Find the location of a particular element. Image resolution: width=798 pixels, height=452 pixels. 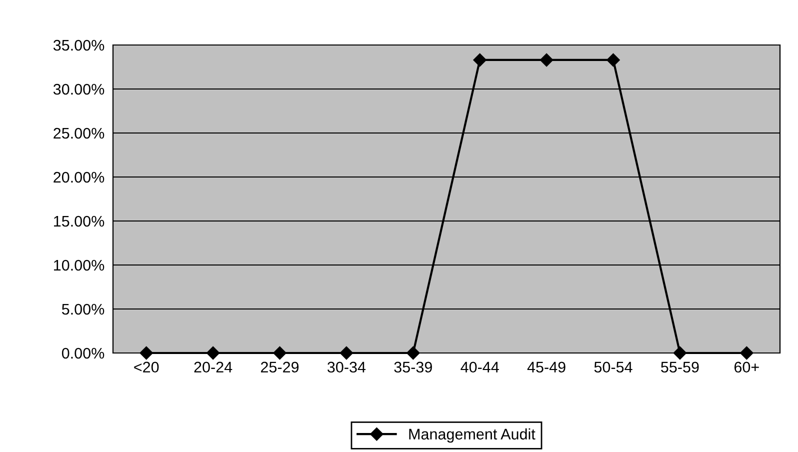

x-tick-label: 25-29 is located at coordinates (279, 367).